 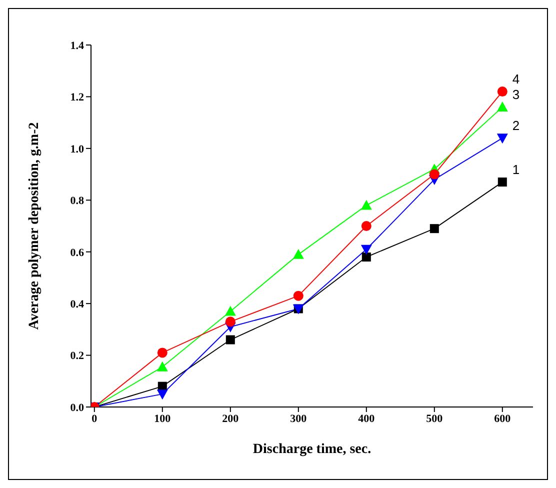 What do you see at coordinates (95, 418) in the screenshot?
I see `x-tick-label: 0` at bounding box center [95, 418].